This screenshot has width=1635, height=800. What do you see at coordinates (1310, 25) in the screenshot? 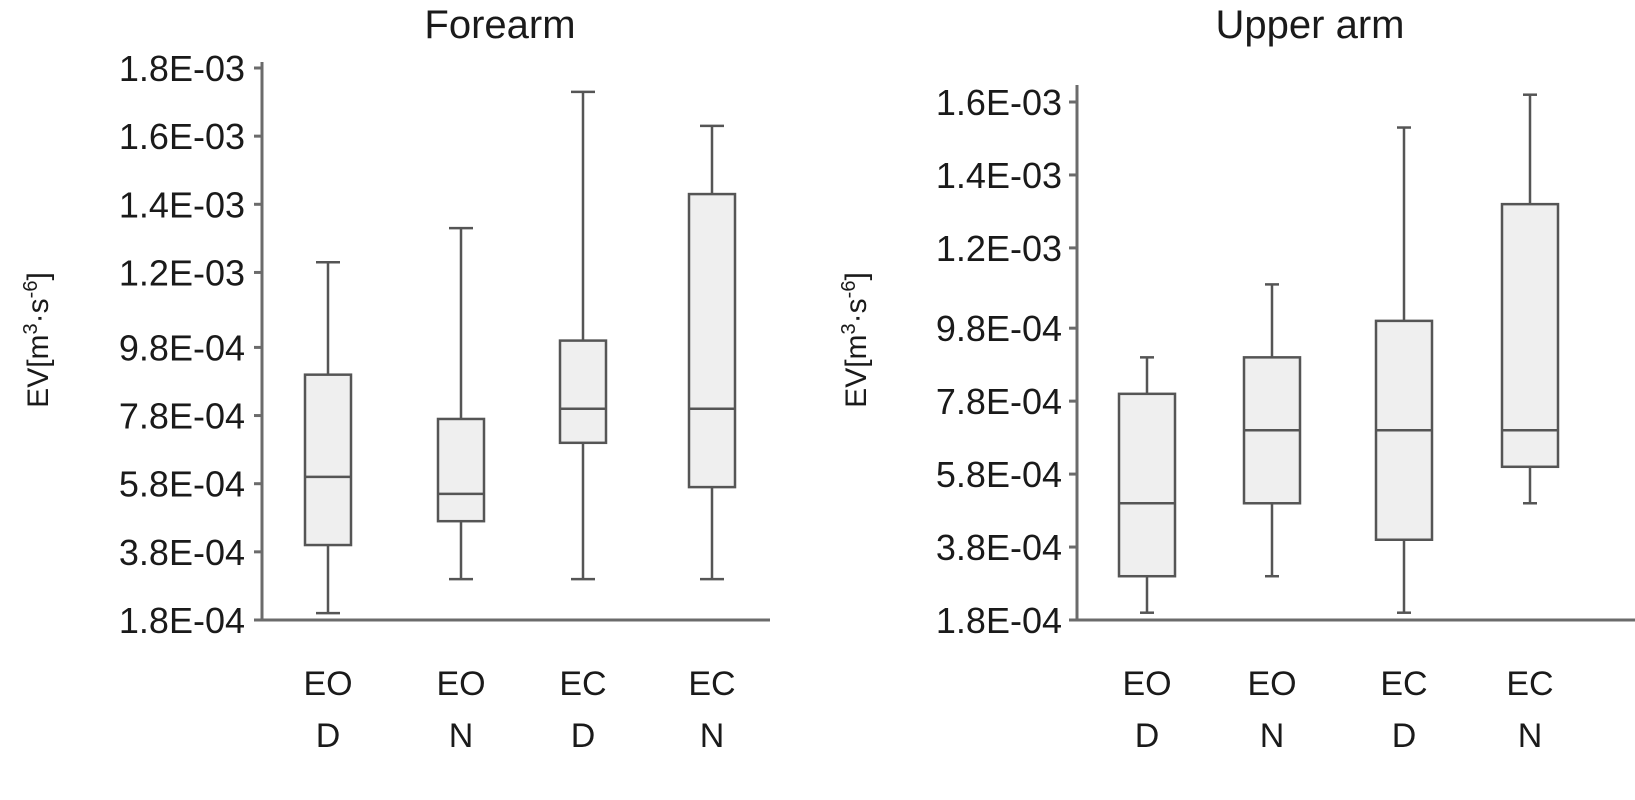
I see `chart-title: Upper arm` at bounding box center [1310, 25].